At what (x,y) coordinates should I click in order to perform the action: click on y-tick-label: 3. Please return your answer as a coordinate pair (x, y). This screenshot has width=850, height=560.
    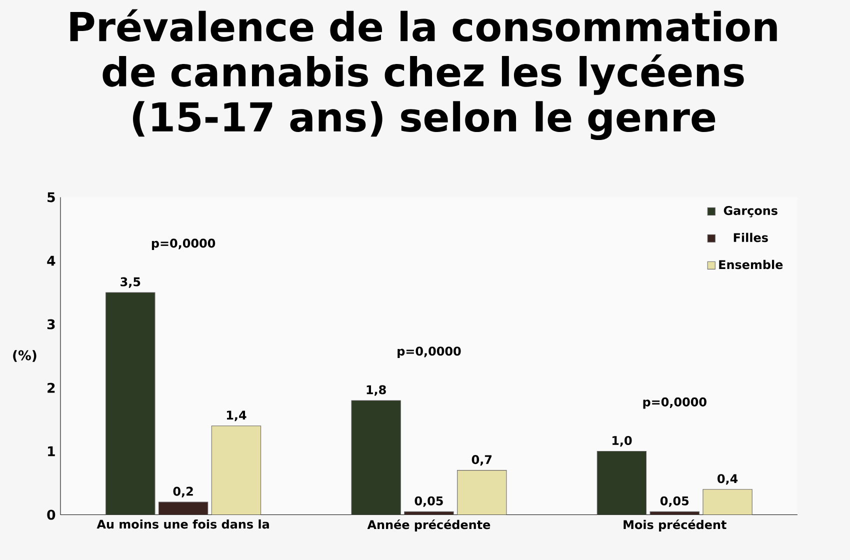
    Looking at the image, I should click on (51, 324).